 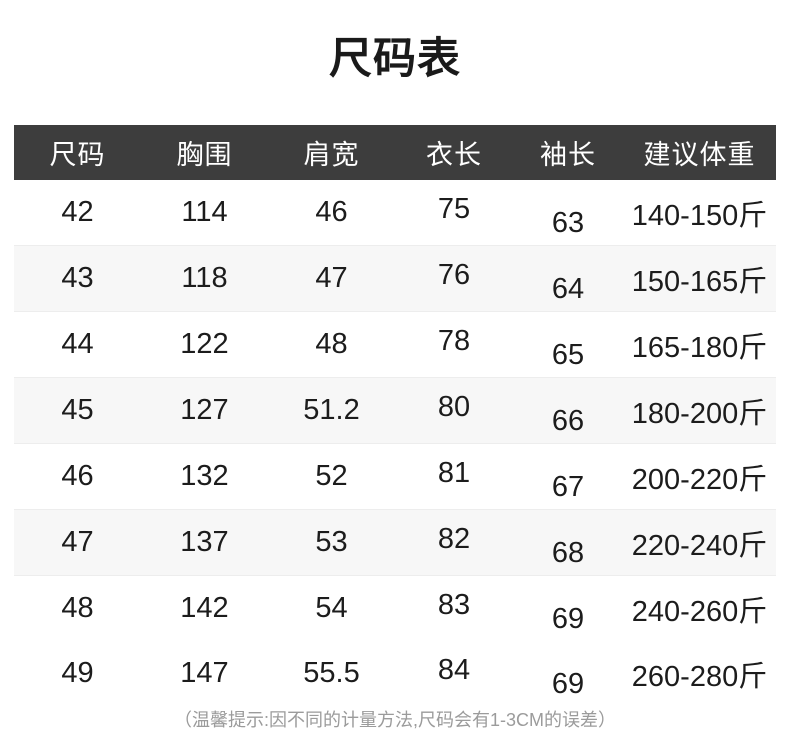 I want to click on cell-length-value: 81, so click(x=454, y=473).